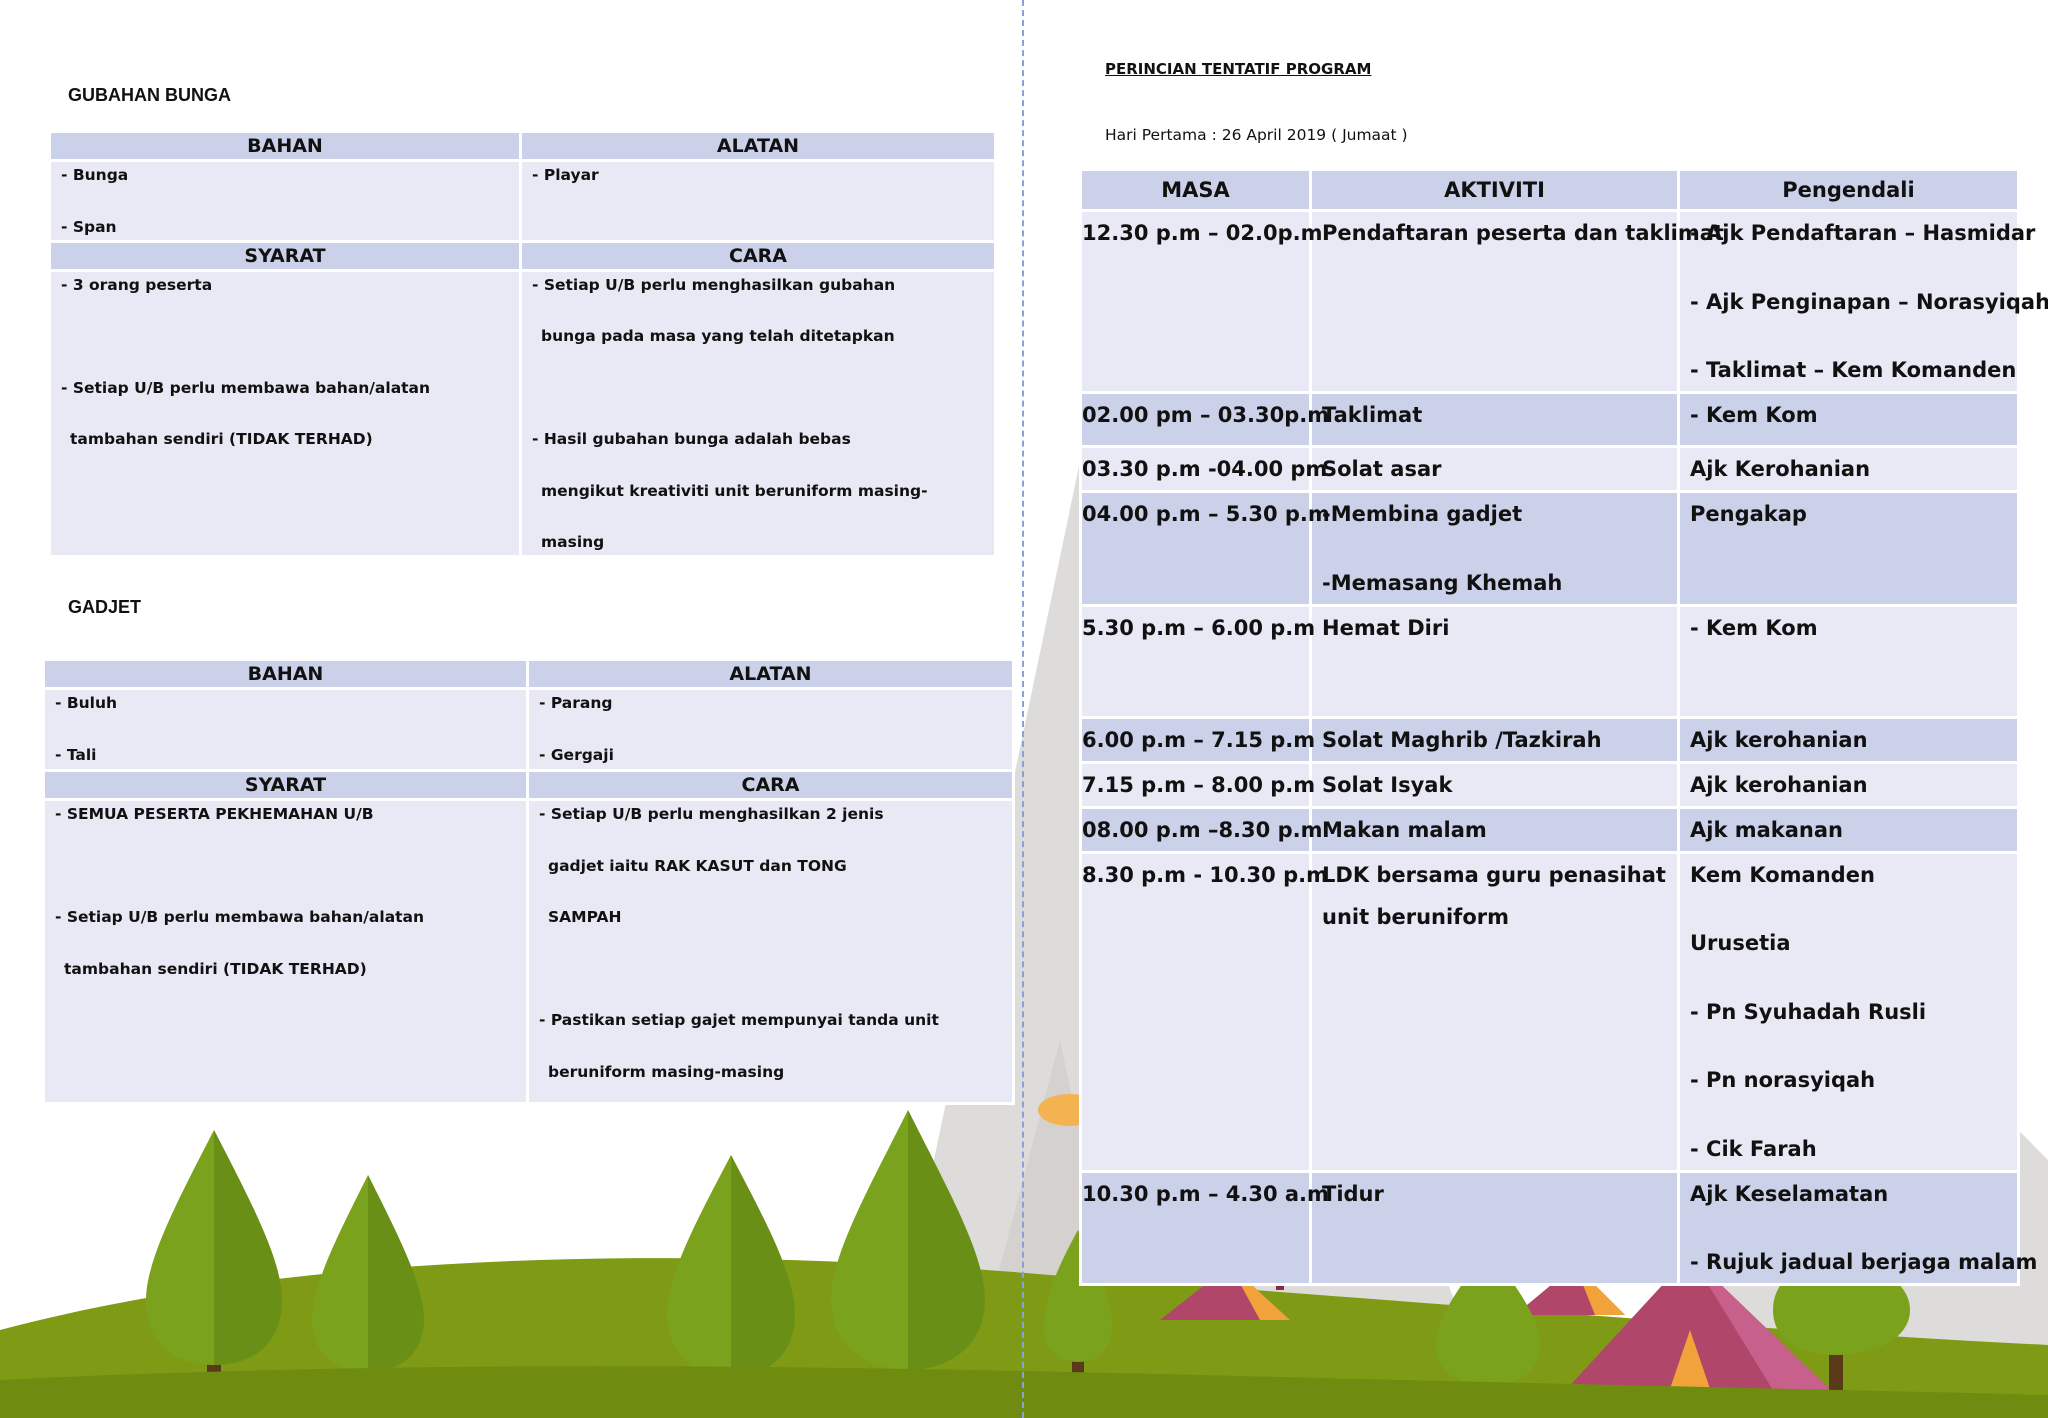  I want to click on schedule-pengendali: Pengakap, so click(1848, 548).